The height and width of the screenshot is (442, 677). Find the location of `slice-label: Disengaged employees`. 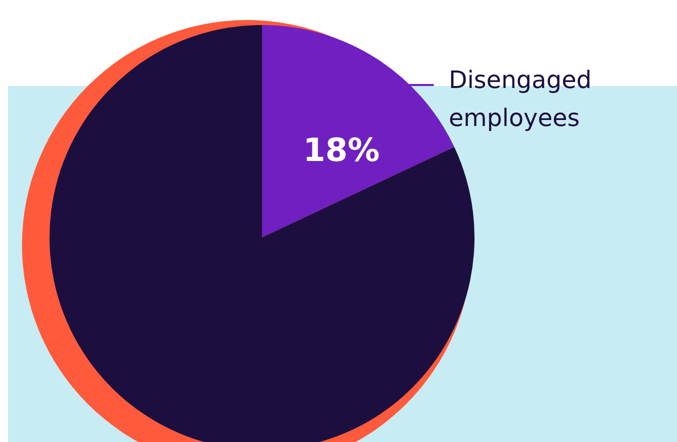

slice-label: Disengaged employees is located at coordinates (520, 99).